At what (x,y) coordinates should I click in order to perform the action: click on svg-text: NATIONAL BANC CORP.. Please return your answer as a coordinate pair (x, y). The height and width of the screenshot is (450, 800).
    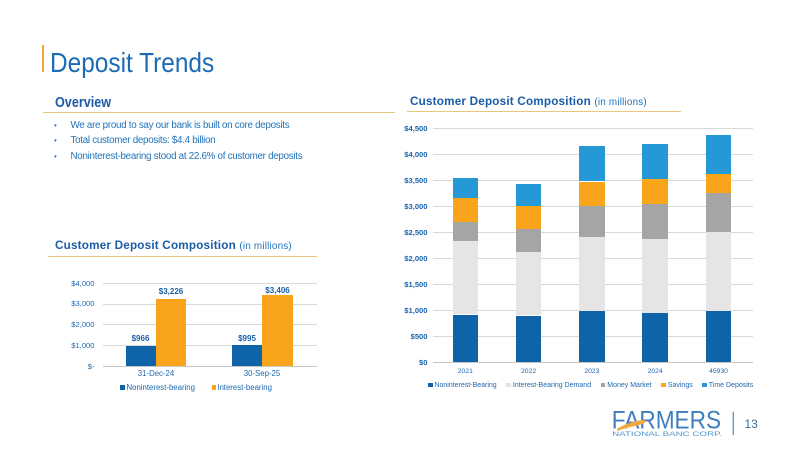
    Looking at the image, I should click on (667, 434).